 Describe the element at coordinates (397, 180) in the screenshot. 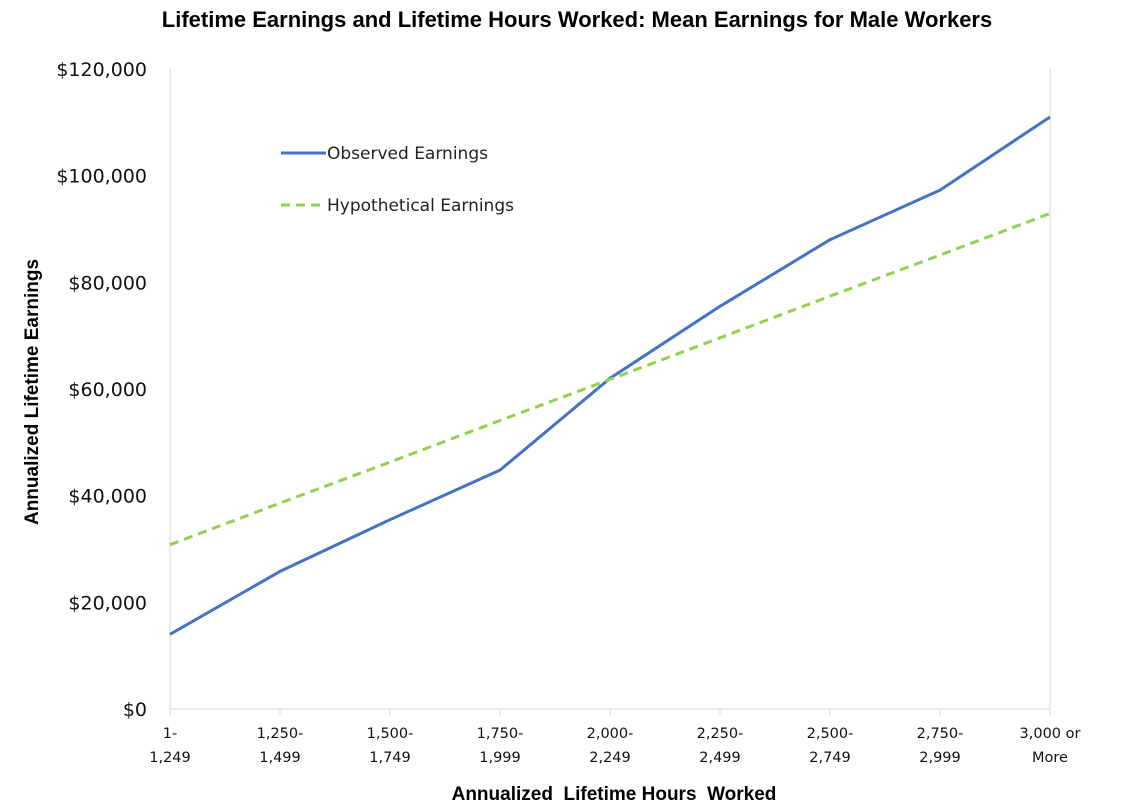

I see `legend: Observed Earnings Hypothetical Earnings` at that location.